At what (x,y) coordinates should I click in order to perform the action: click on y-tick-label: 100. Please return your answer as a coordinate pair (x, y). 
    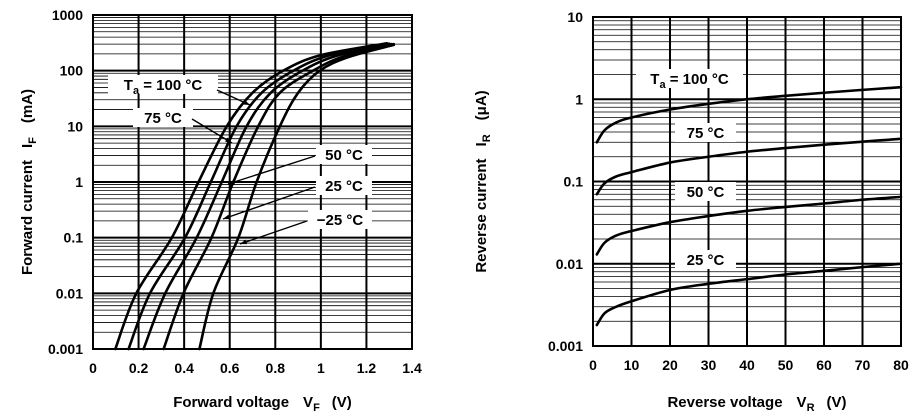
    Looking at the image, I should click on (72, 71).